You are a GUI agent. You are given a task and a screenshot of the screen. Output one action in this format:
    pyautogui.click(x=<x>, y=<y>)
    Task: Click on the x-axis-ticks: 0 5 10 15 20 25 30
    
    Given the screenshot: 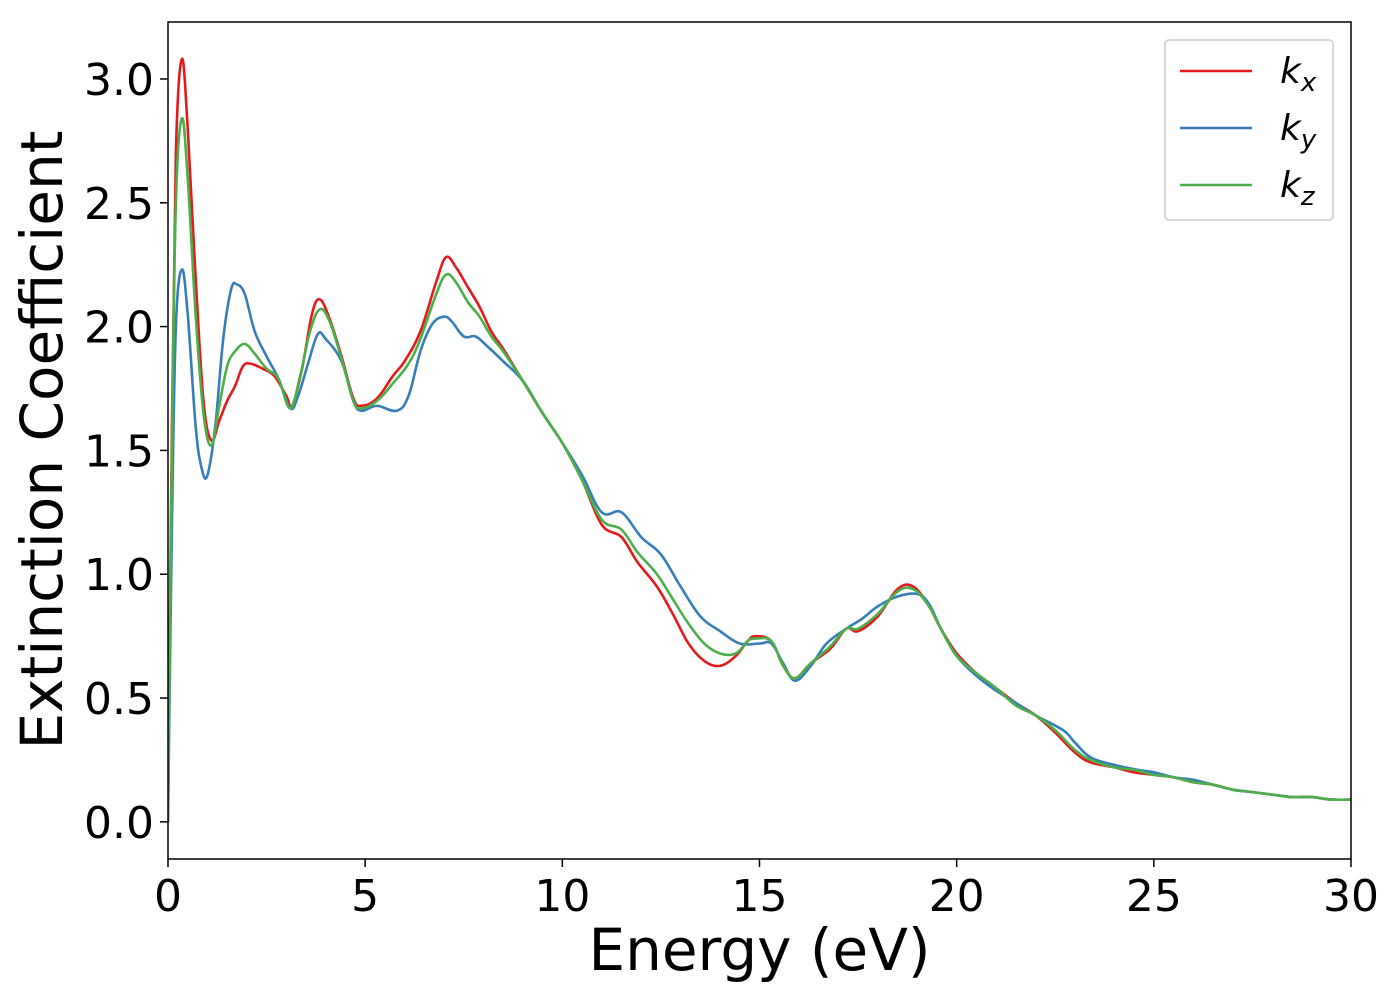 What is the action you would take?
    pyautogui.click(x=766, y=890)
    